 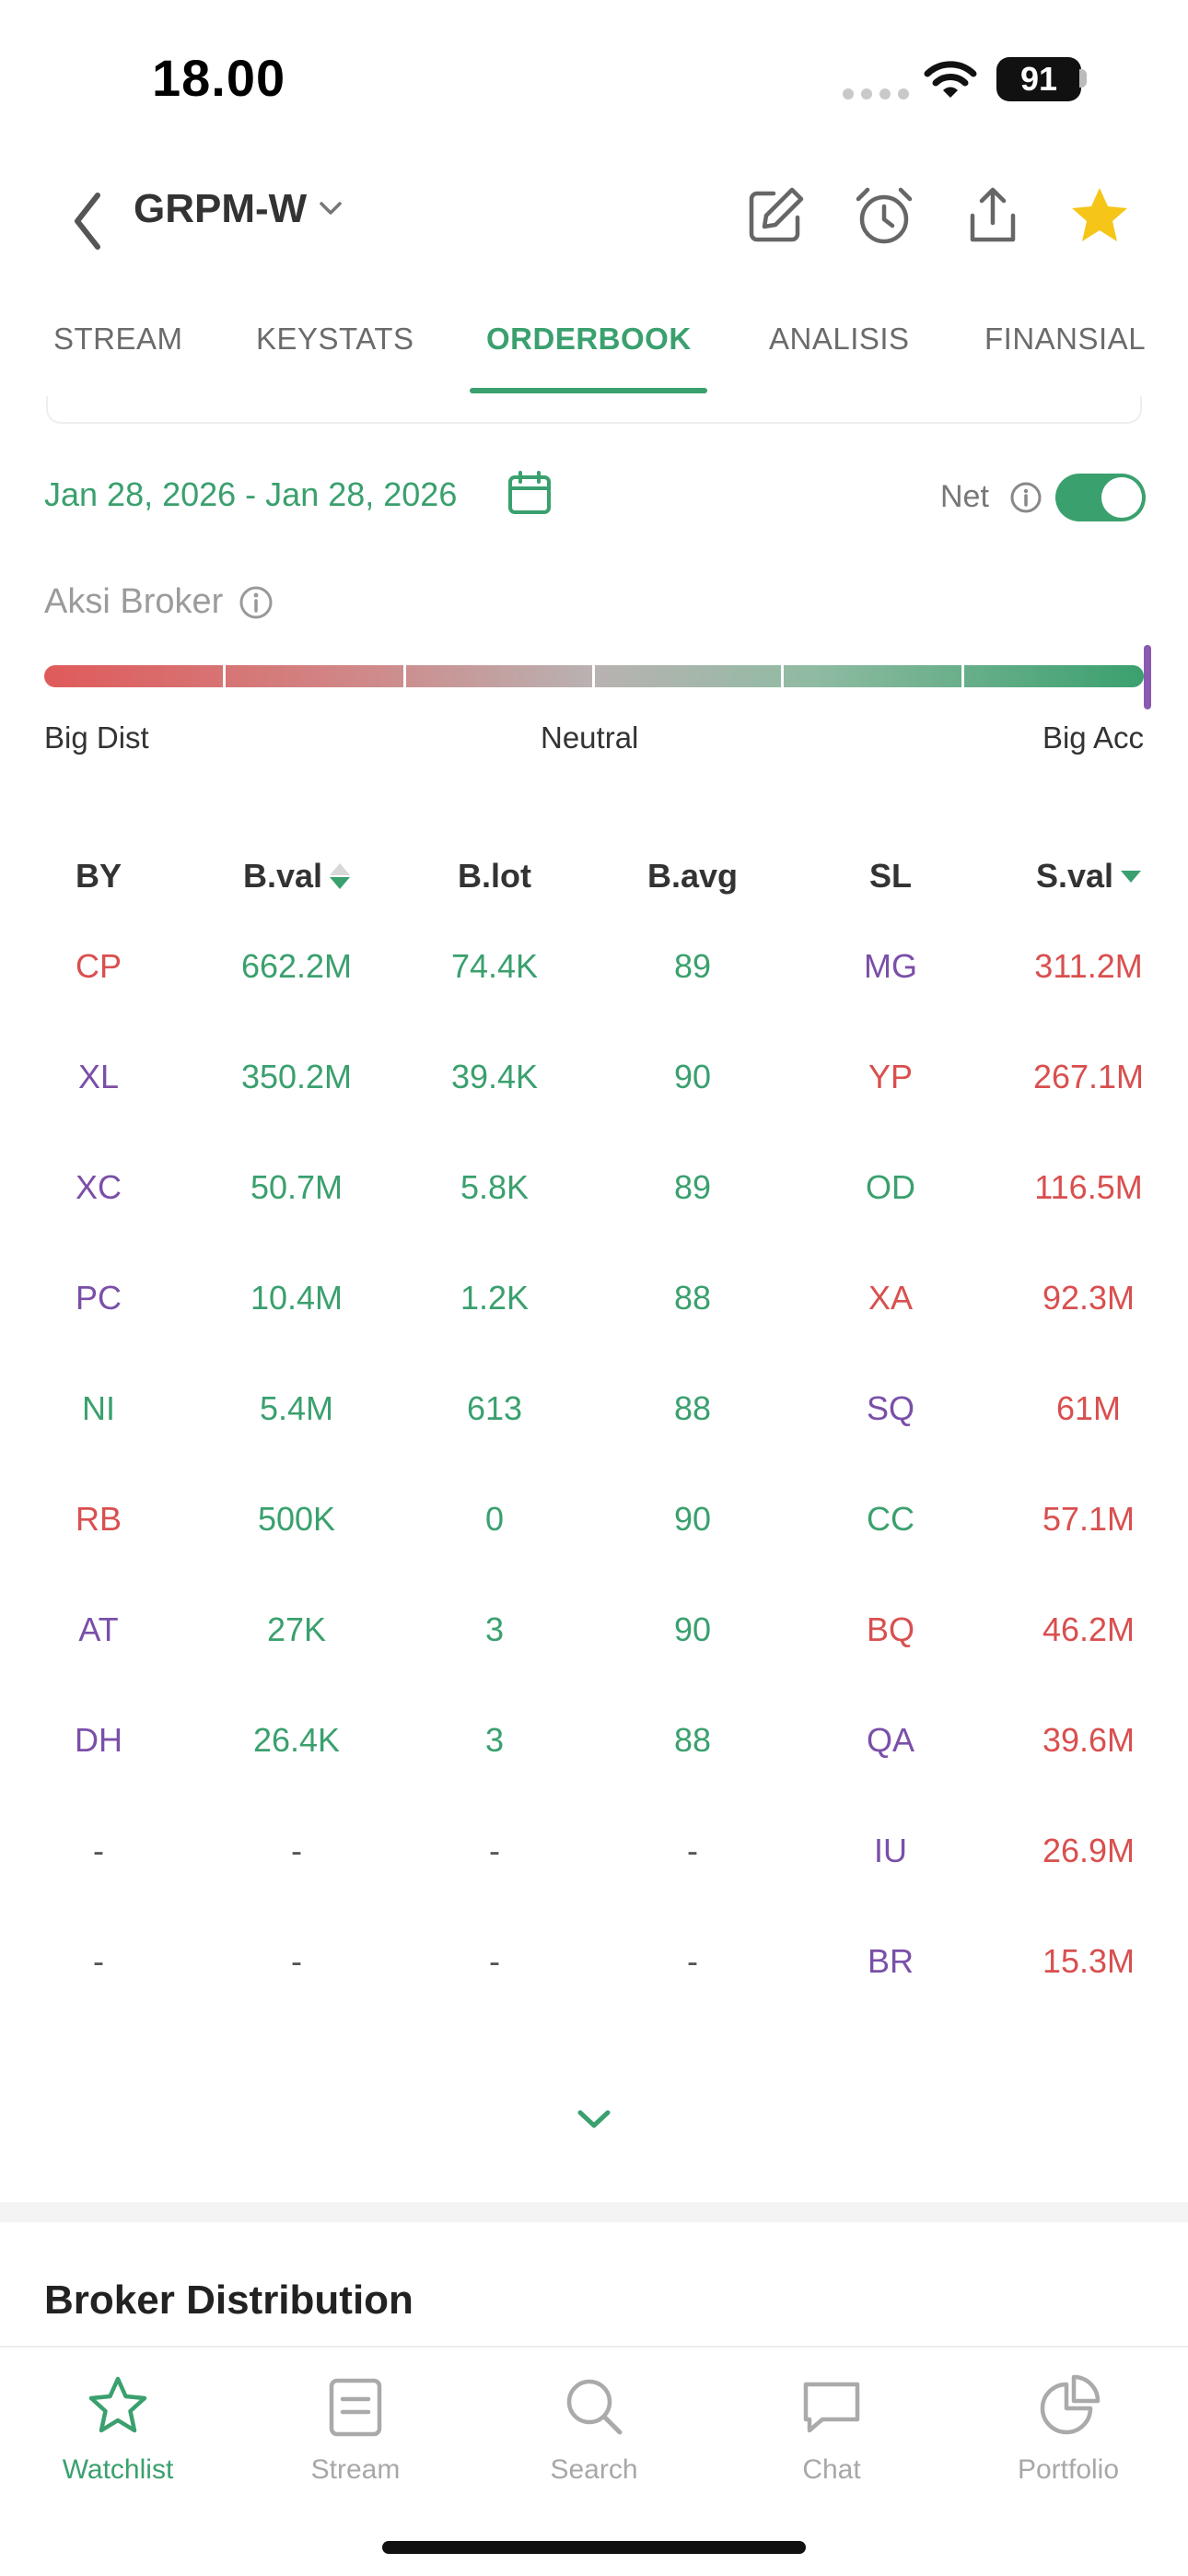 I want to click on cell-sl: XA, so click(x=891, y=1298).